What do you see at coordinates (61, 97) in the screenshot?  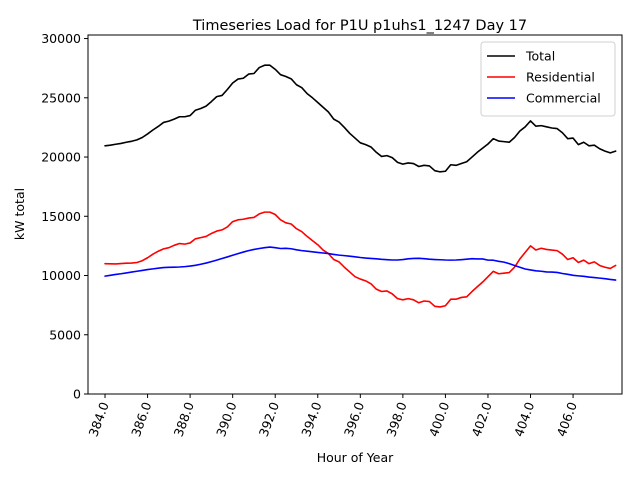 I see `y-tick-label: 25000` at bounding box center [61, 97].